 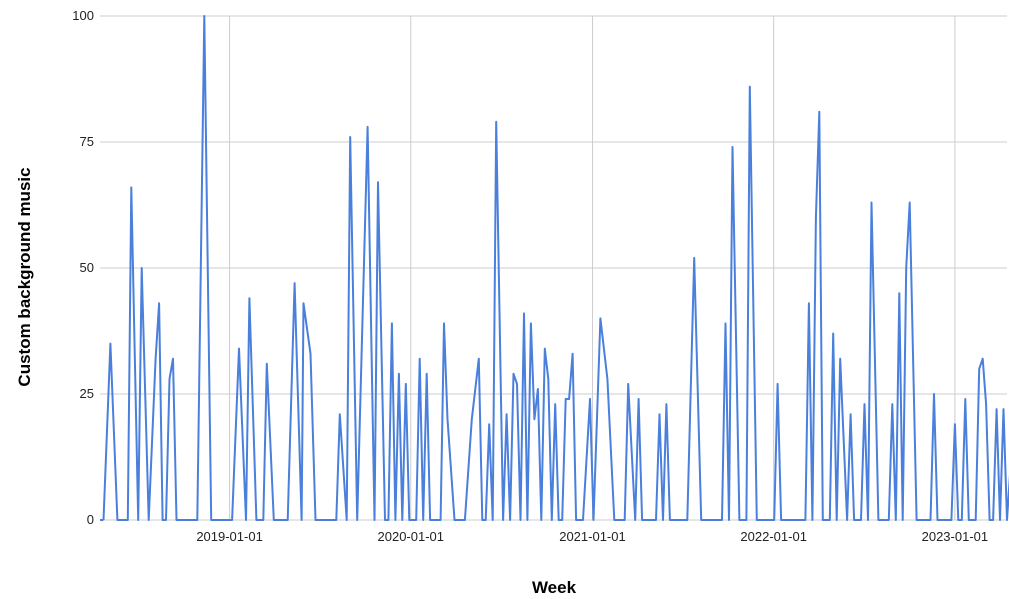 I want to click on x-tick-label: 2022-01-01, so click(x=773, y=536).